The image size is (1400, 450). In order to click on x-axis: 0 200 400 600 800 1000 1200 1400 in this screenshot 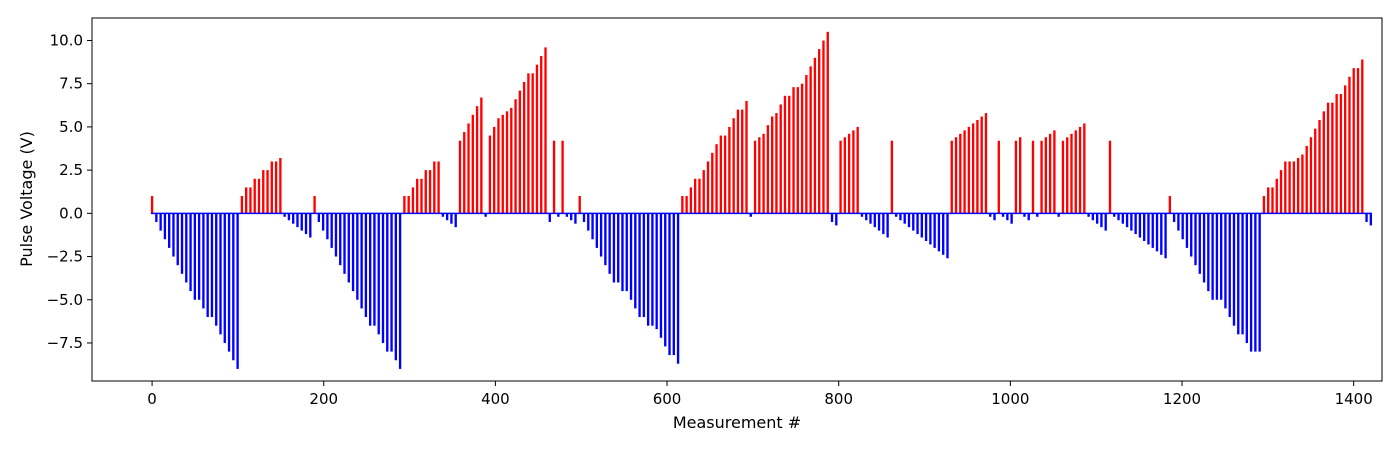, I will do `click(760, 394)`.